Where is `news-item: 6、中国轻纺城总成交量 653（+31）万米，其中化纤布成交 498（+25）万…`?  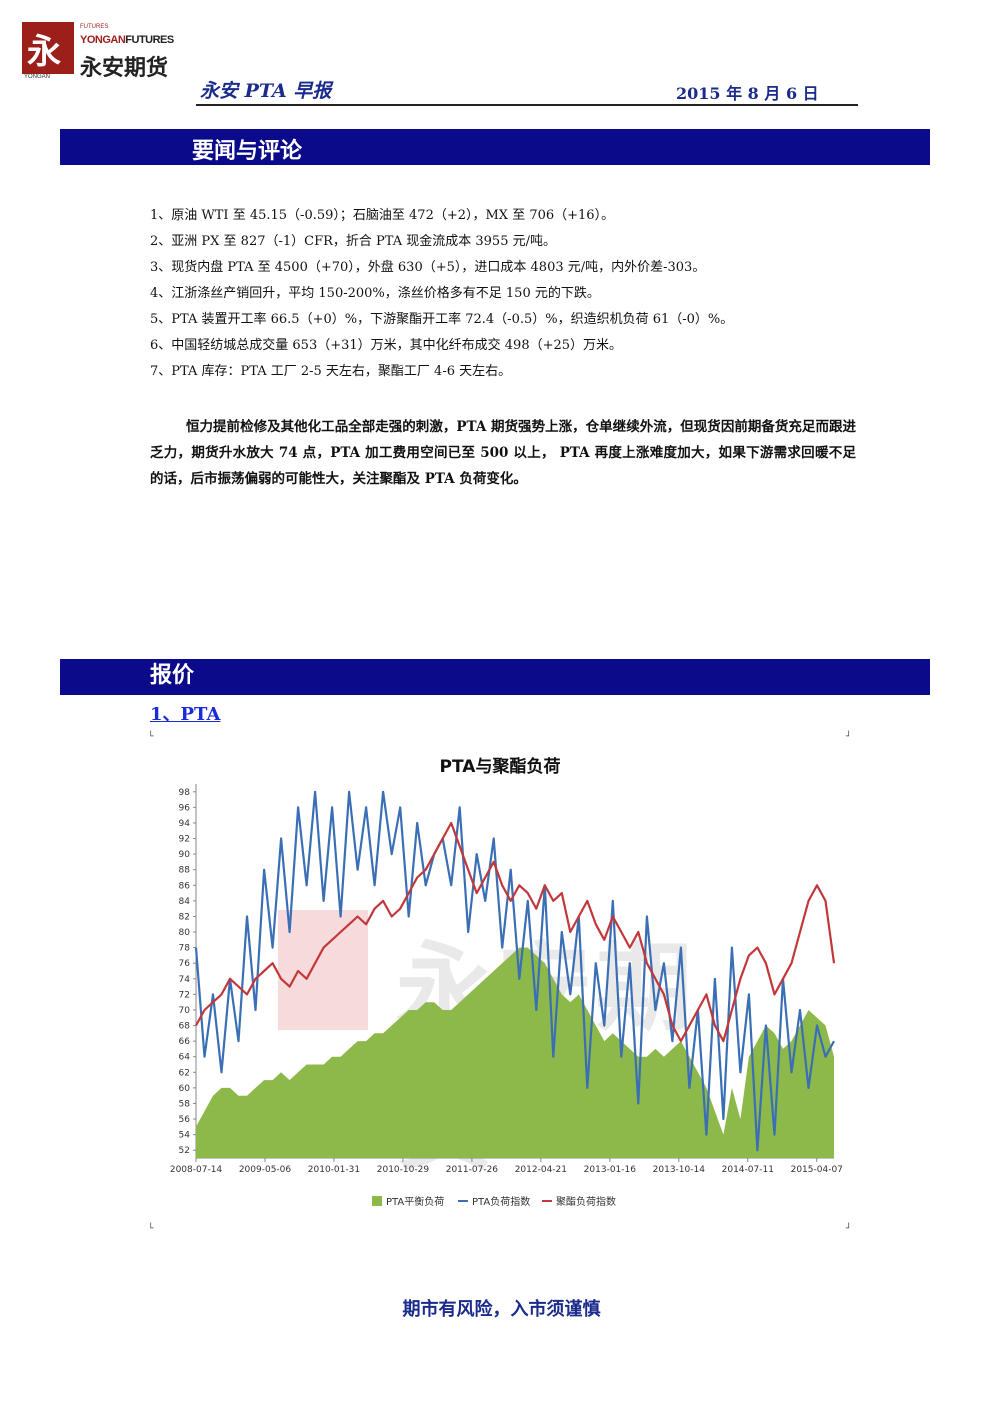
news-item: 6、中国轻纺城总成交量 653（+31）万米，其中化纤布成交 498（+25）万… is located at coordinates (386, 345).